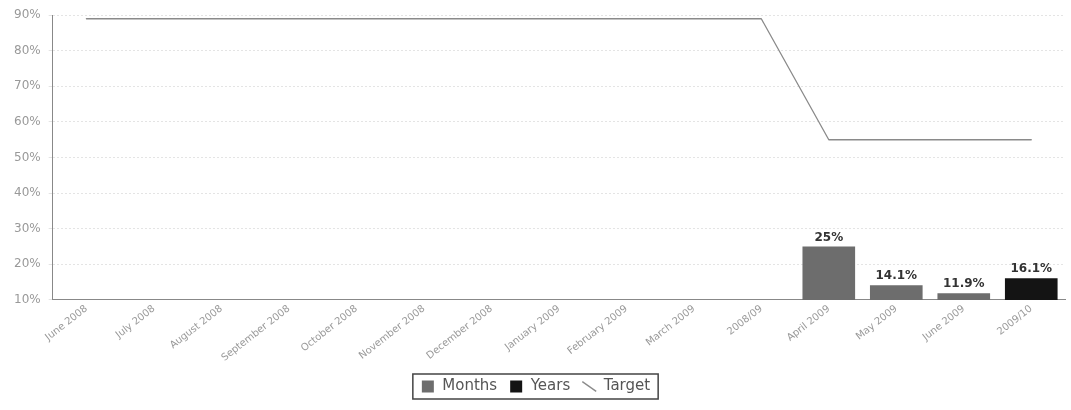 Image resolution: width=1071 pixels, height=410 pixels. I want to click on y-tick-label: 20%, so click(27, 263).